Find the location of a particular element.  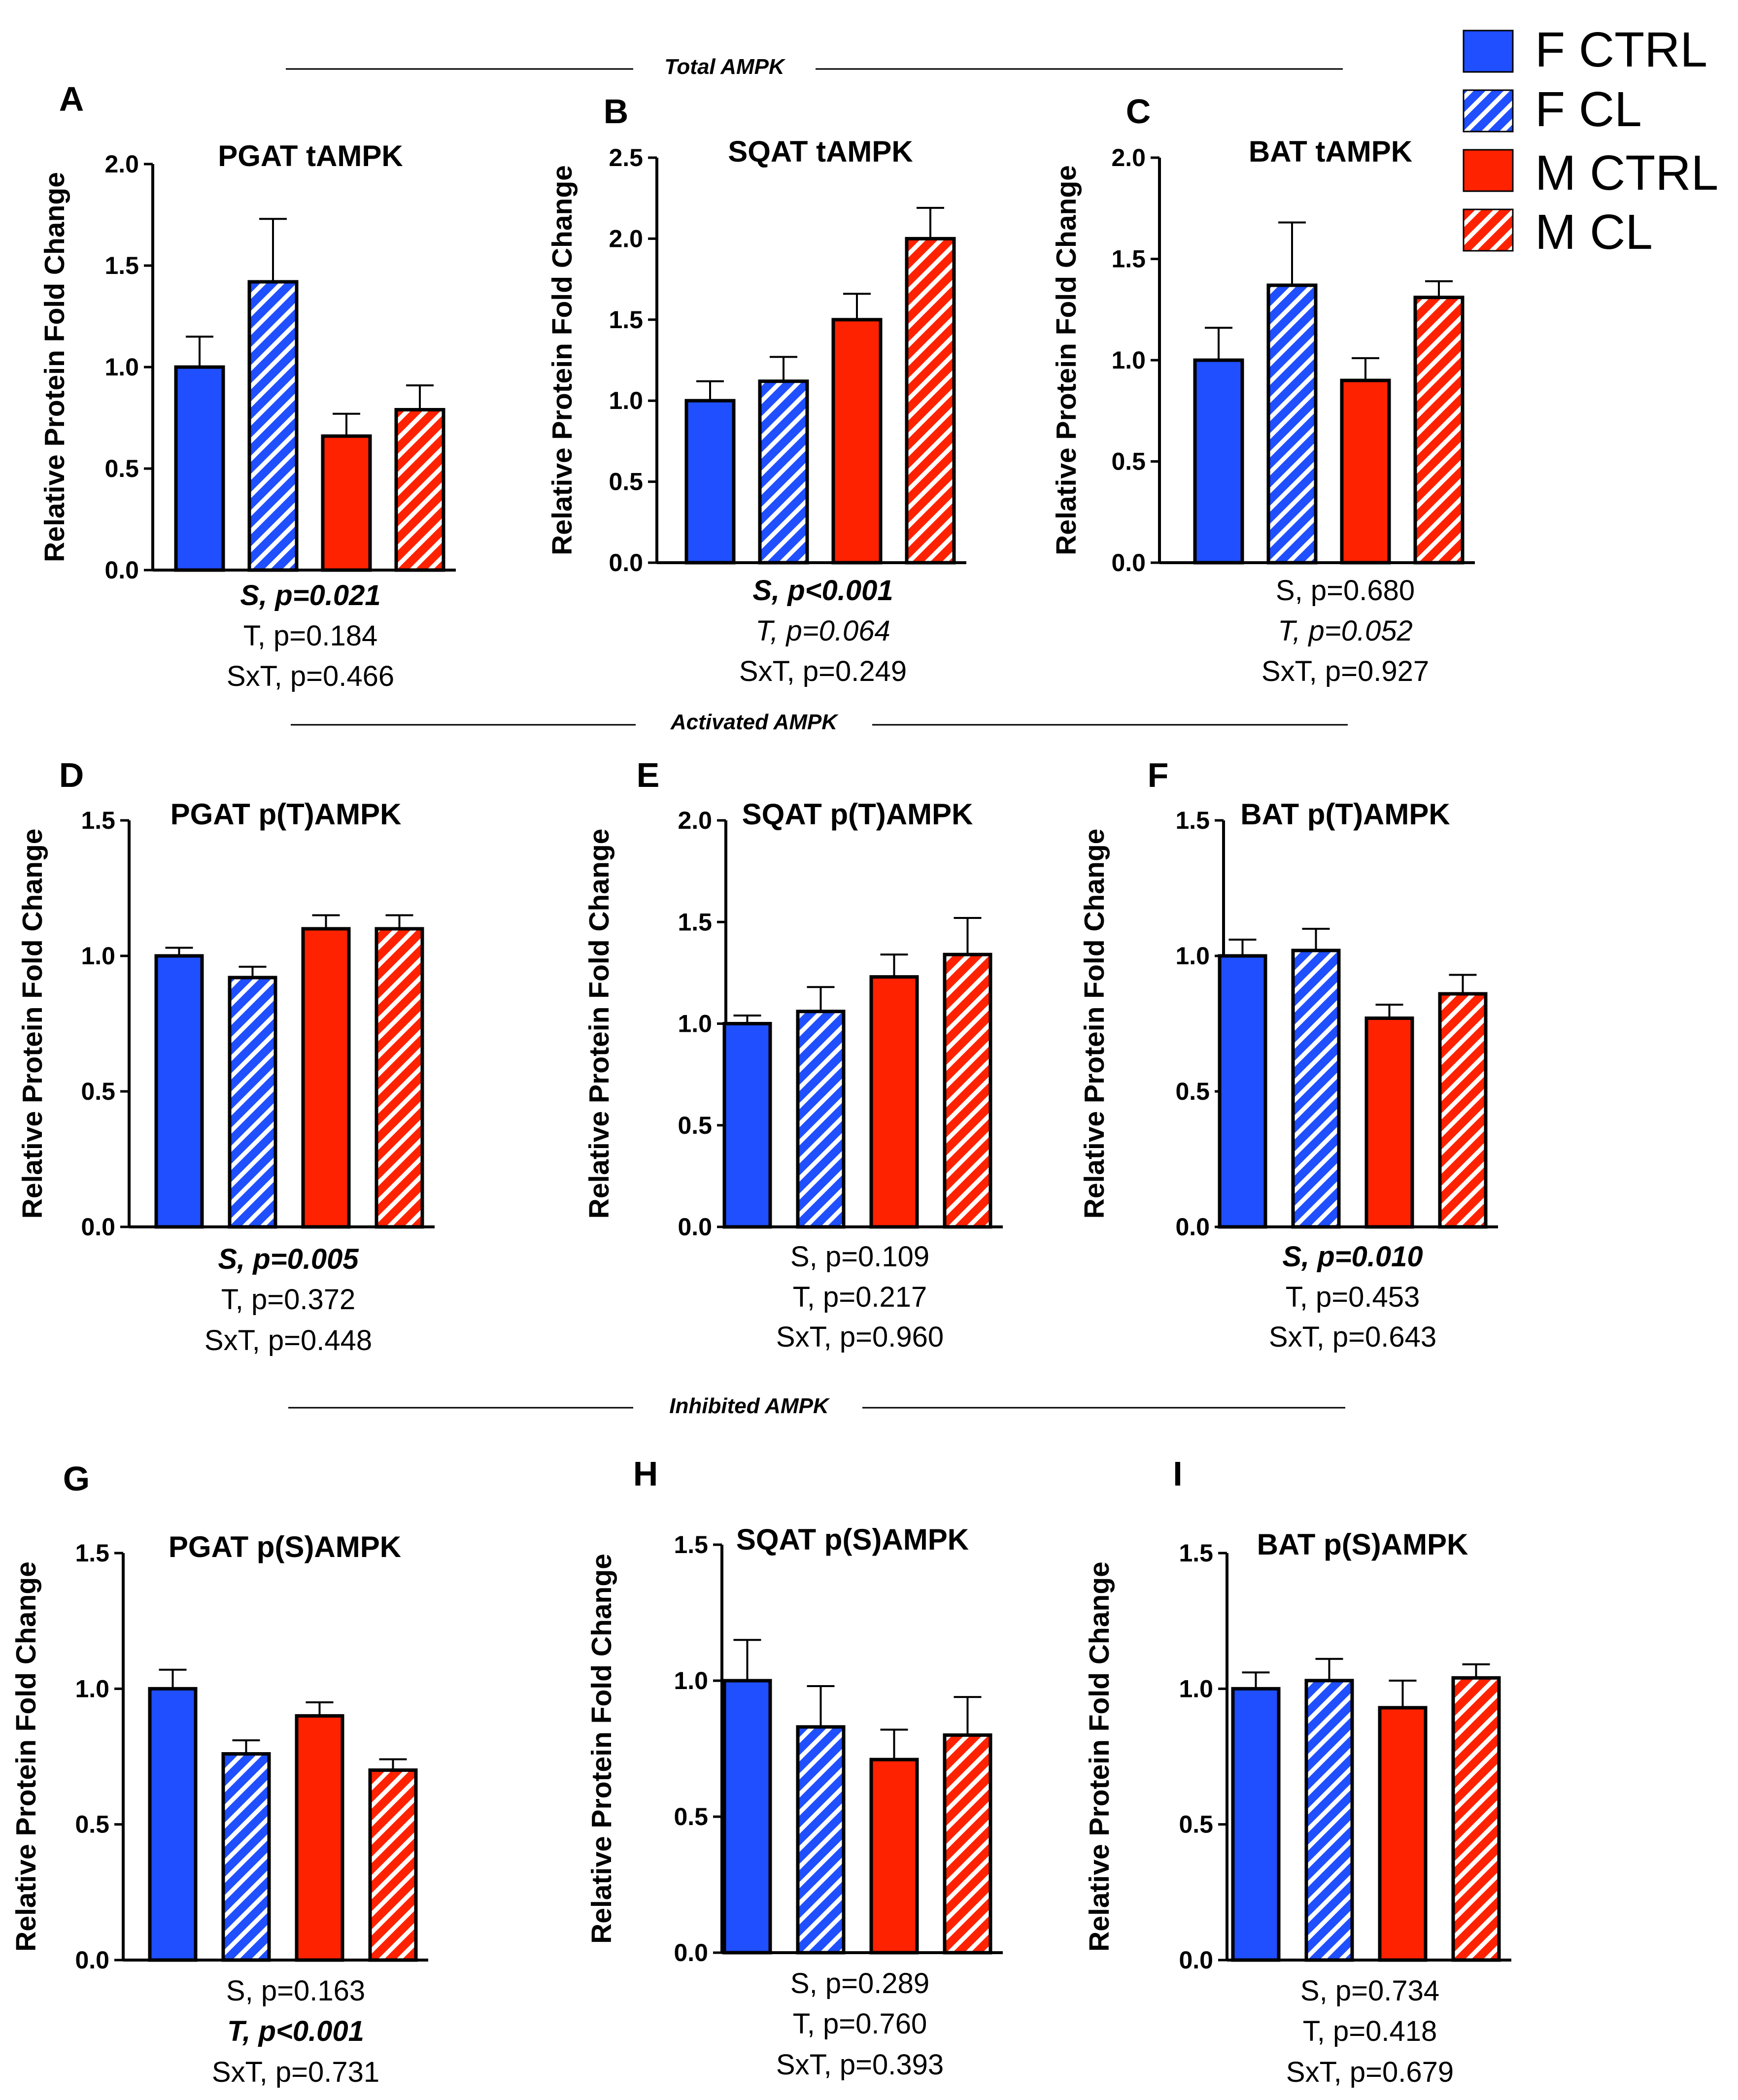

stats-line: SxT, p=0.466 is located at coordinates (310, 676).